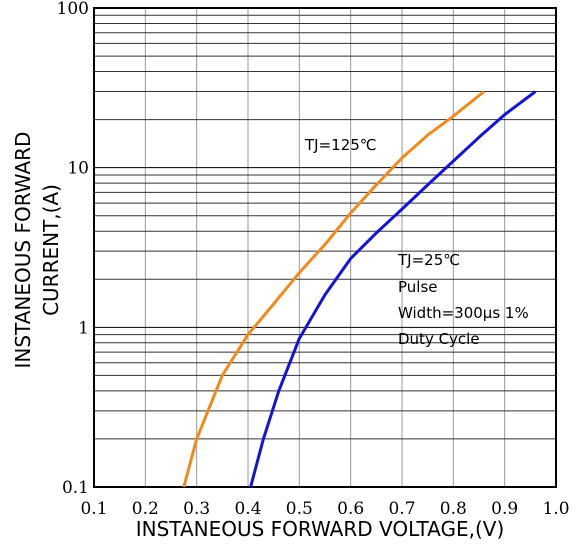 Image resolution: width=582 pixels, height=549 pixels. Describe the element at coordinates (418, 287) in the screenshot. I see `annotation-pulse: Pulse` at that location.